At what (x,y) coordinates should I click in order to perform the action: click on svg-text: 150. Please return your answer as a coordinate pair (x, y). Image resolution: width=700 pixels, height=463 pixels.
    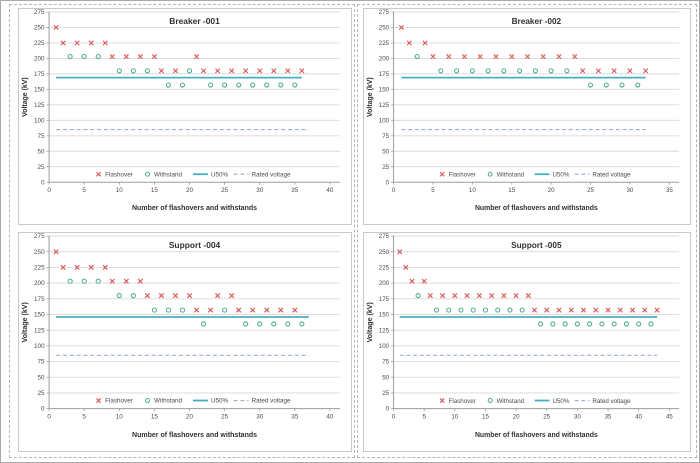
    Looking at the image, I should click on (384, 89).